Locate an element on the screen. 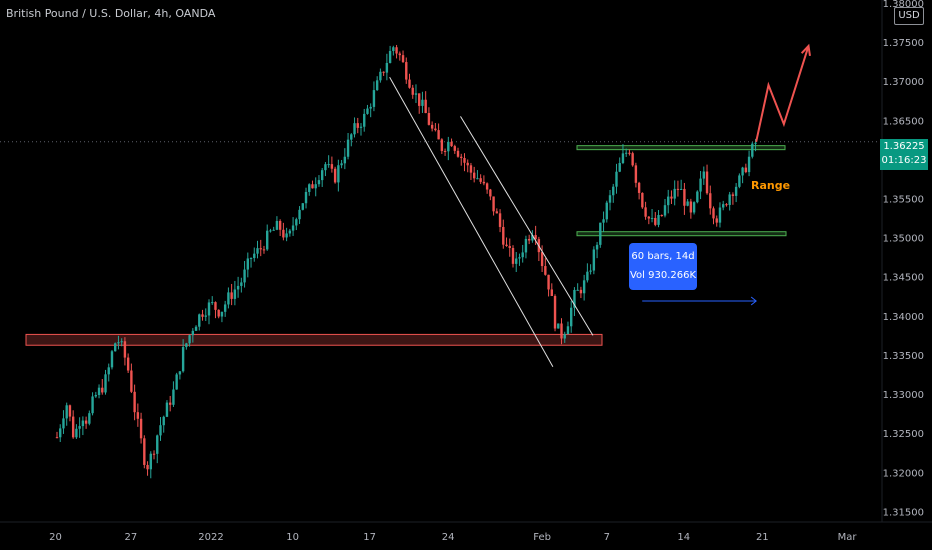 Image resolution: width=932 pixels, height=550 pixels. y-tick-label: 1.32500 is located at coordinates (903, 434).